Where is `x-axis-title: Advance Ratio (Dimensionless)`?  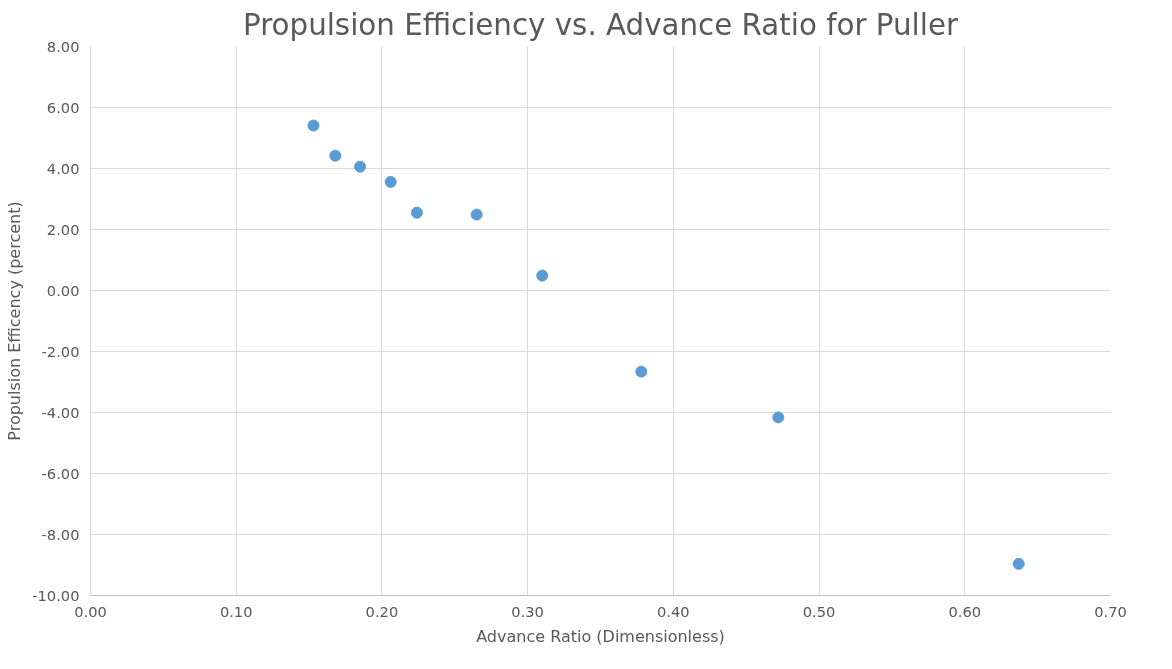
x-axis-title: Advance Ratio (Dimensionless) is located at coordinates (600, 636).